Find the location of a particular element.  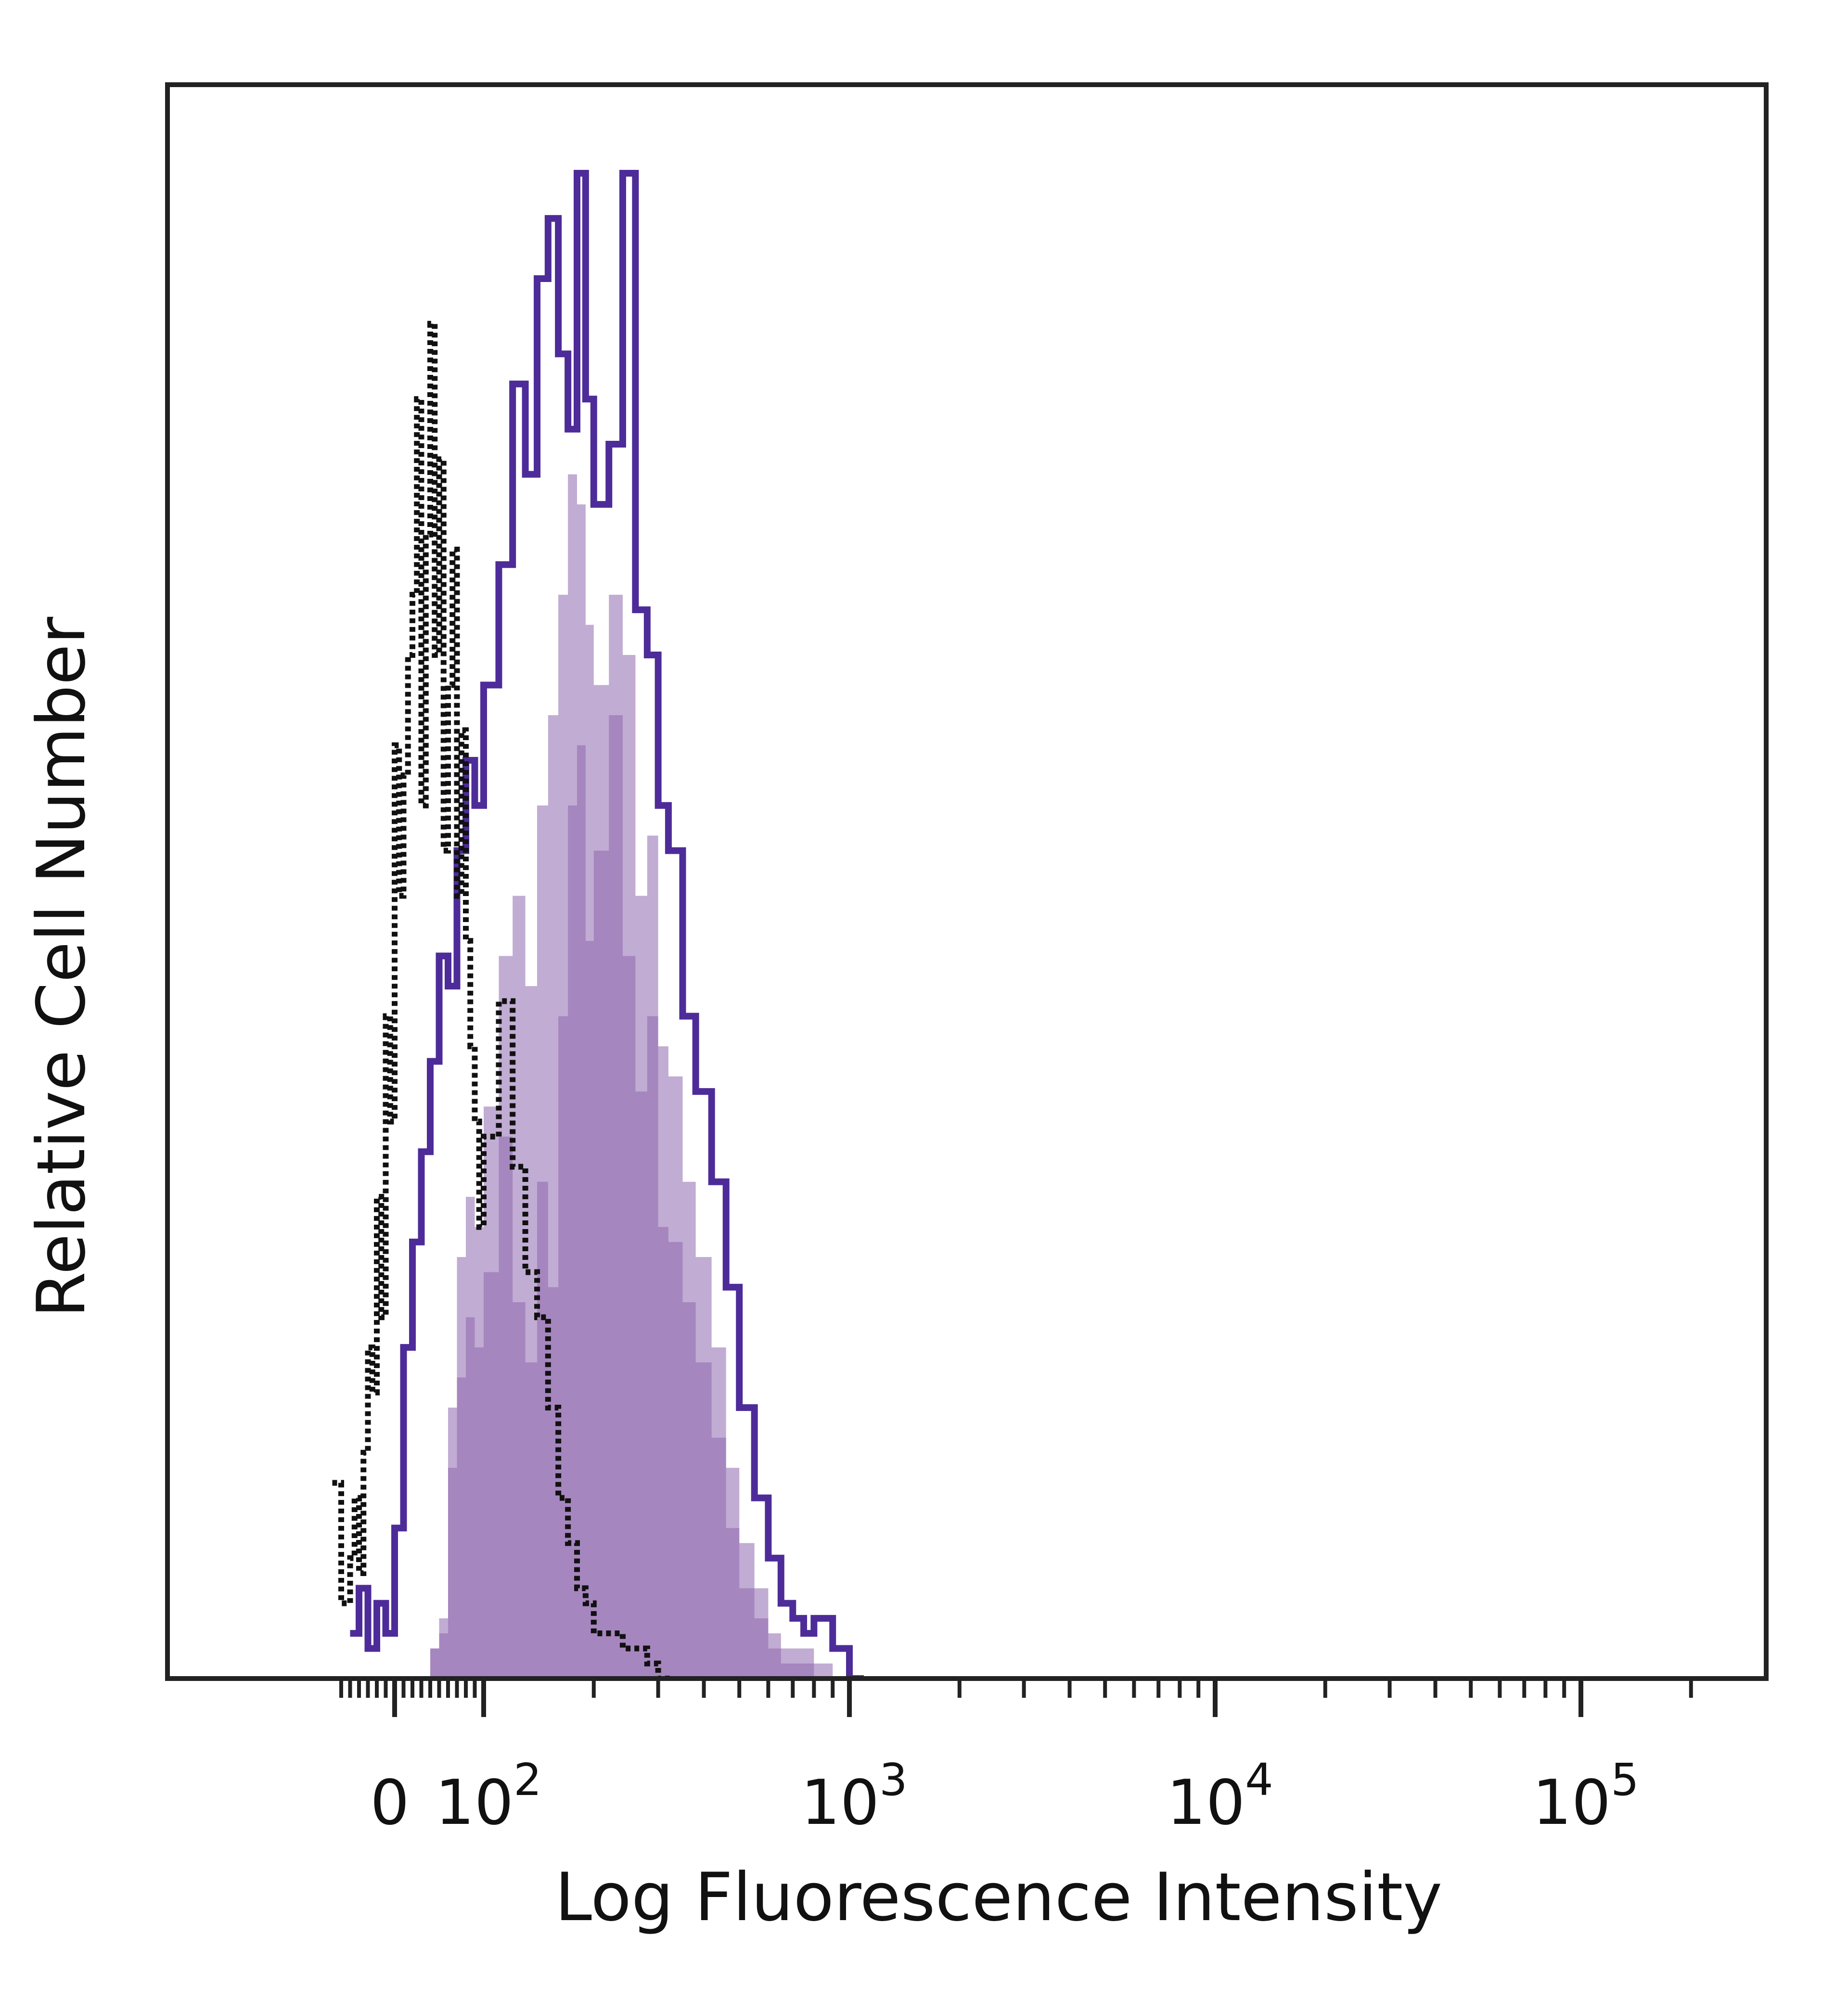

x-tick-label: 10³ is located at coordinates (854, 1796).